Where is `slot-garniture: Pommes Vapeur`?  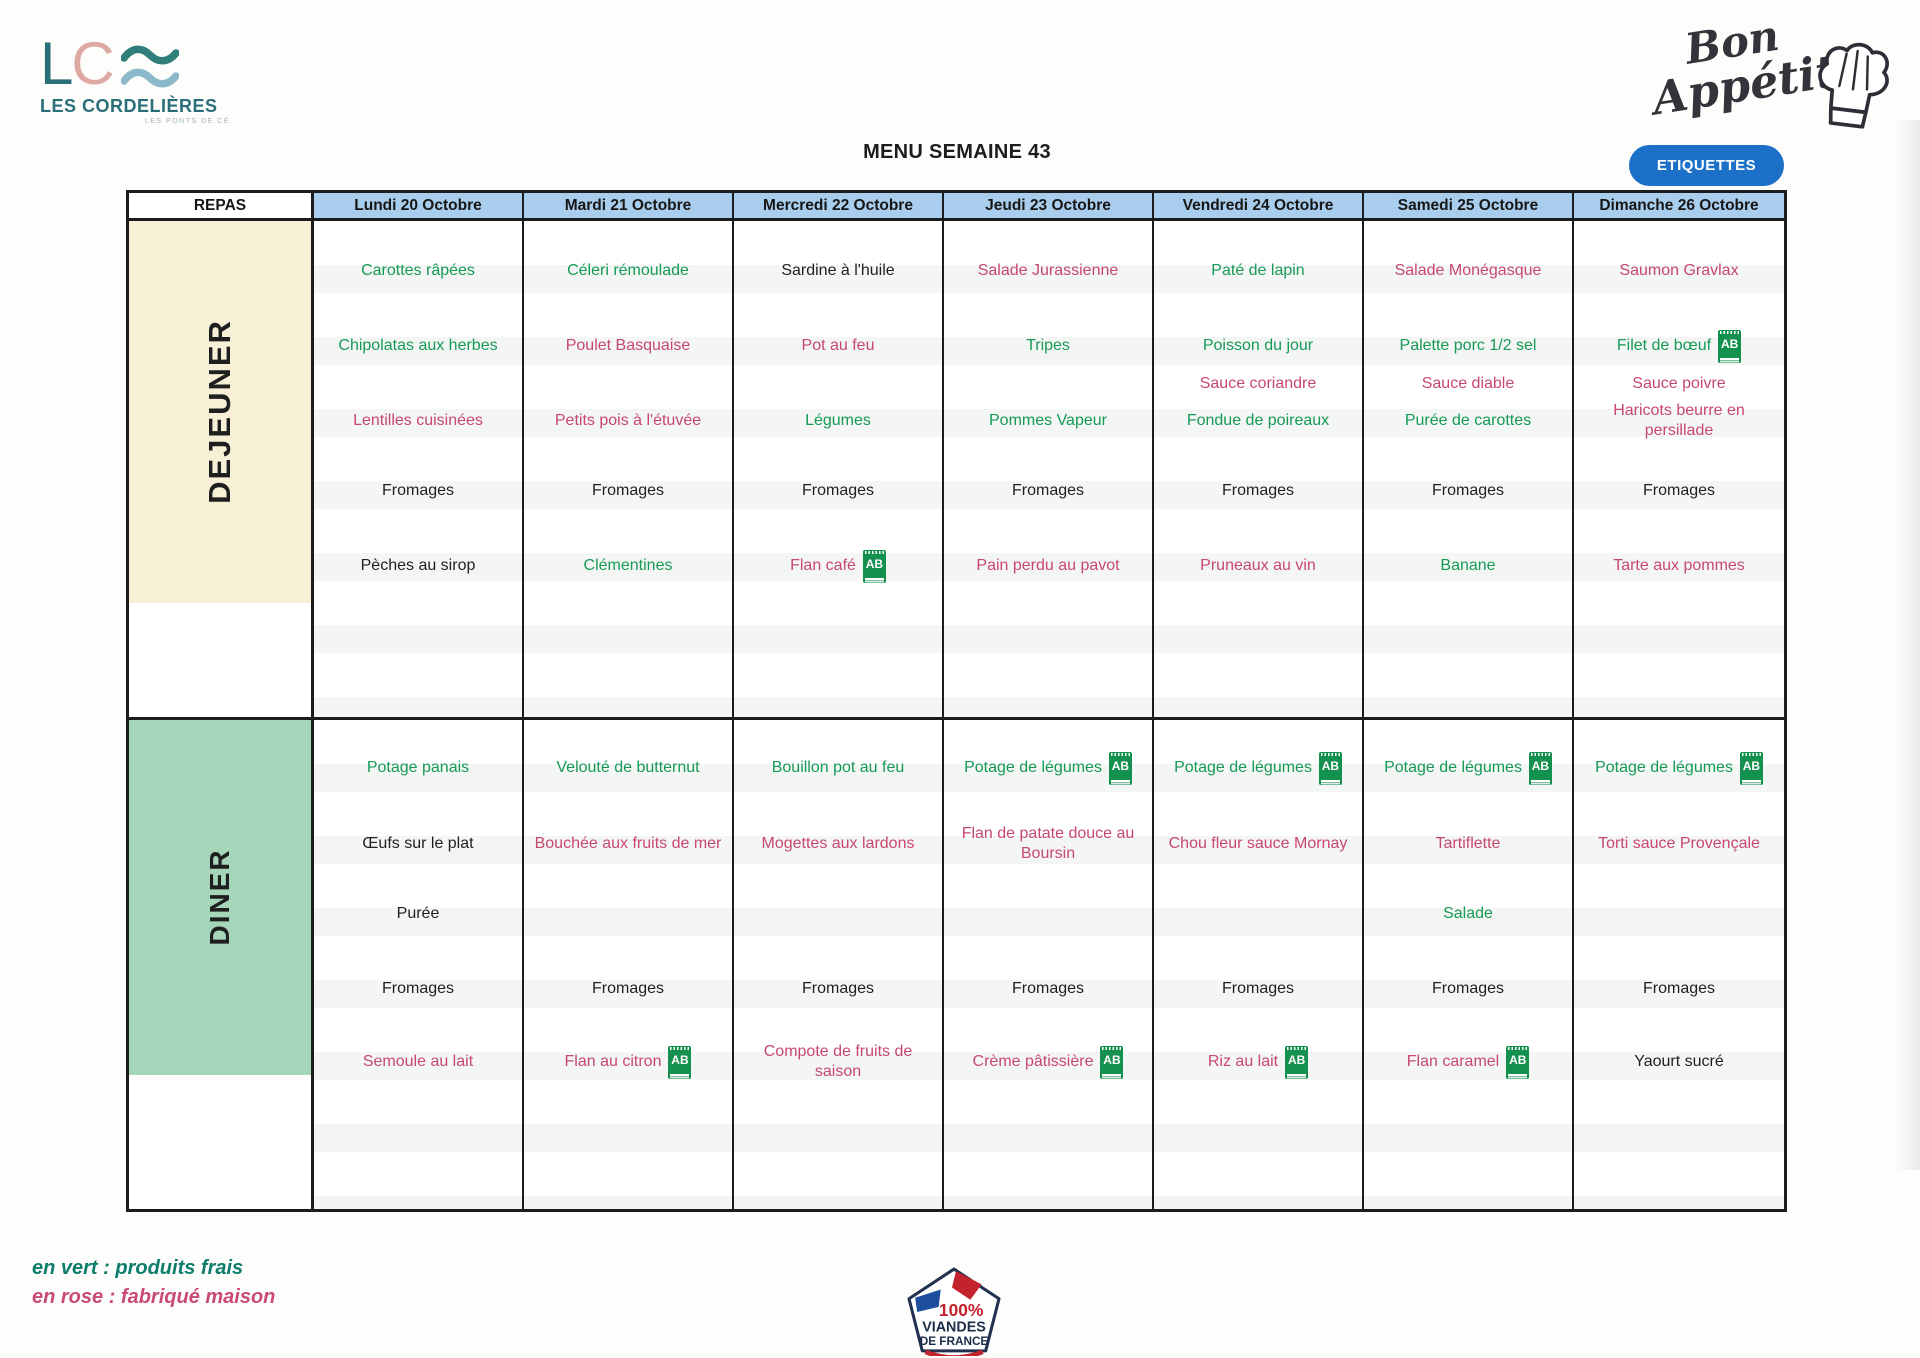
slot-garniture: Pommes Vapeur is located at coordinates (1048, 421).